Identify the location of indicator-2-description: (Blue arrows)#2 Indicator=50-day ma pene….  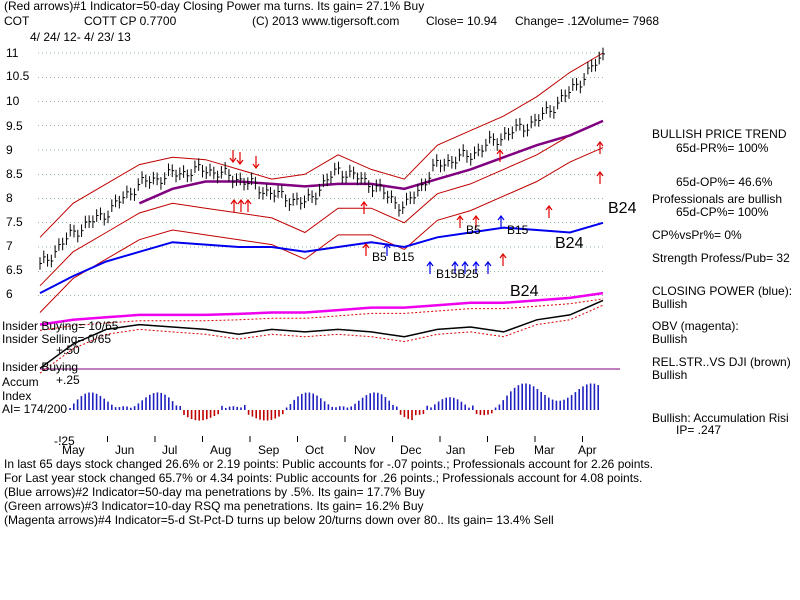
(214, 492).